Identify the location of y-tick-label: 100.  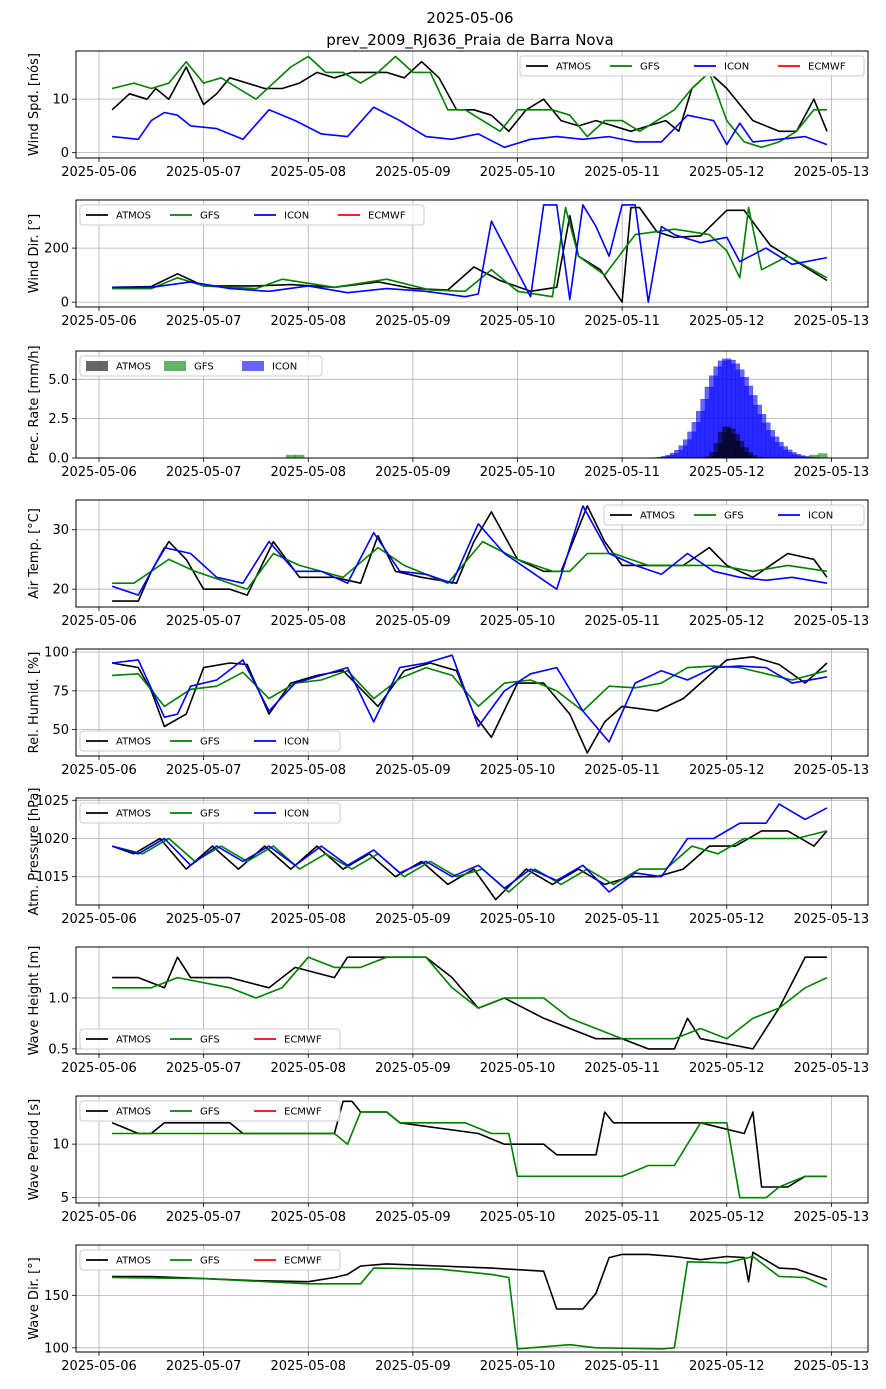
(56, 653).